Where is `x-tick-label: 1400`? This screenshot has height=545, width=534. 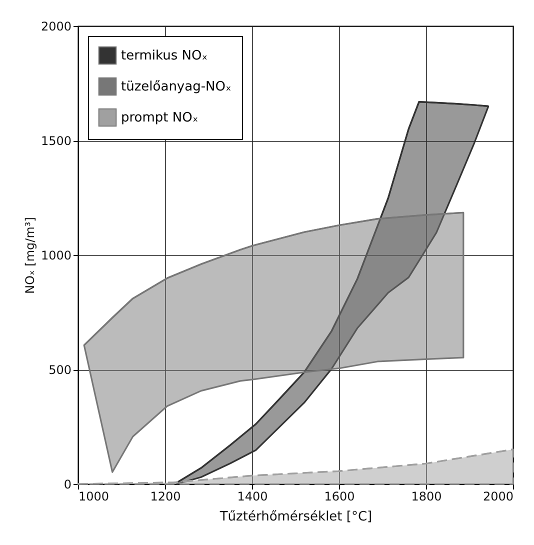
x-tick-label: 1400 is located at coordinates (252, 497).